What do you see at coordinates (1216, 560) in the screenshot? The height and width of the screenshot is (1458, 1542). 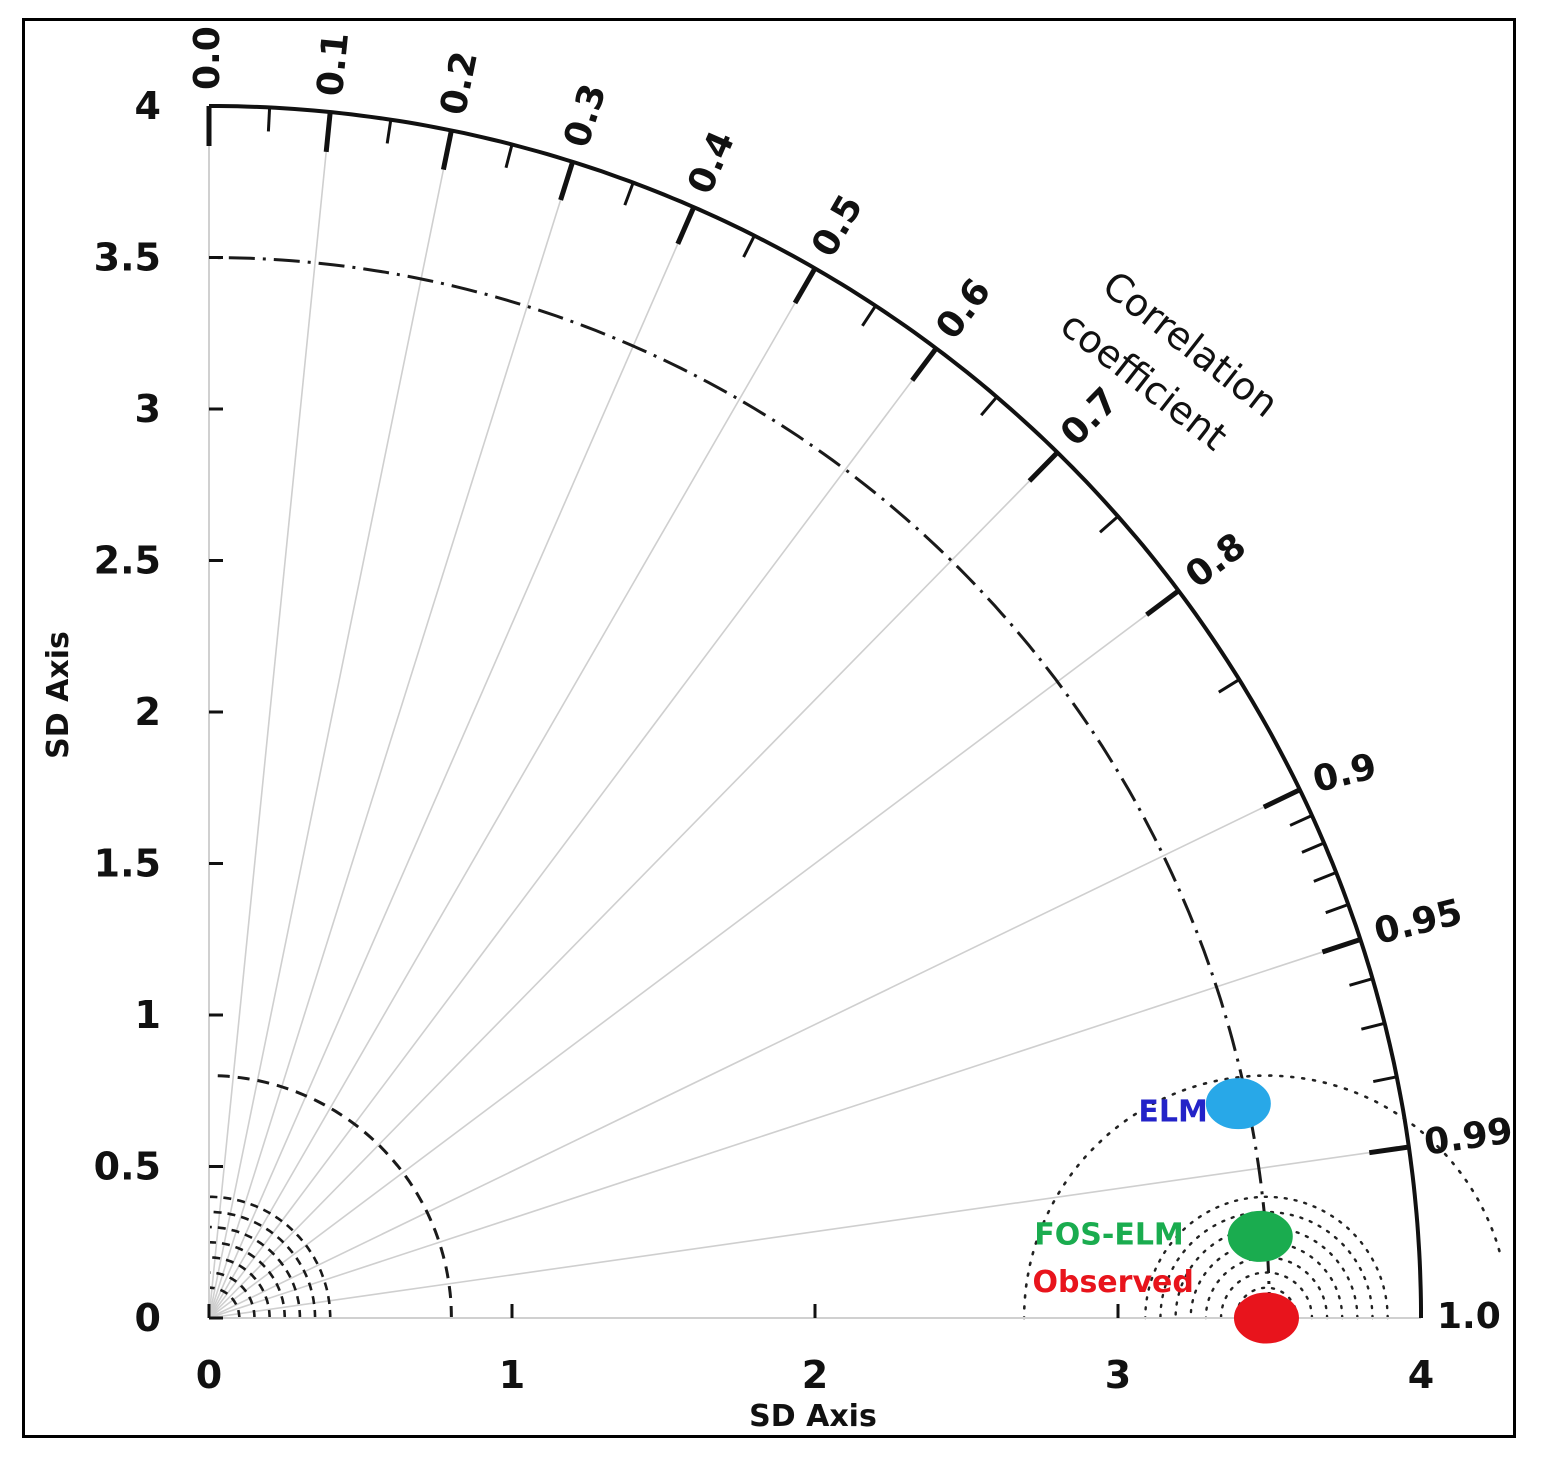 I see `correlation-tick-label: 0.8` at bounding box center [1216, 560].